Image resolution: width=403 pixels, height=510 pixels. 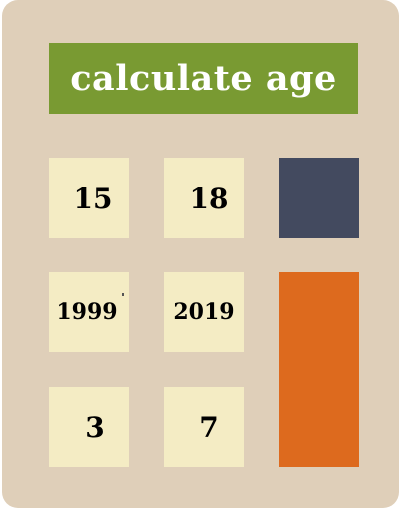 I want to click on key-7: 7, so click(x=204, y=427).